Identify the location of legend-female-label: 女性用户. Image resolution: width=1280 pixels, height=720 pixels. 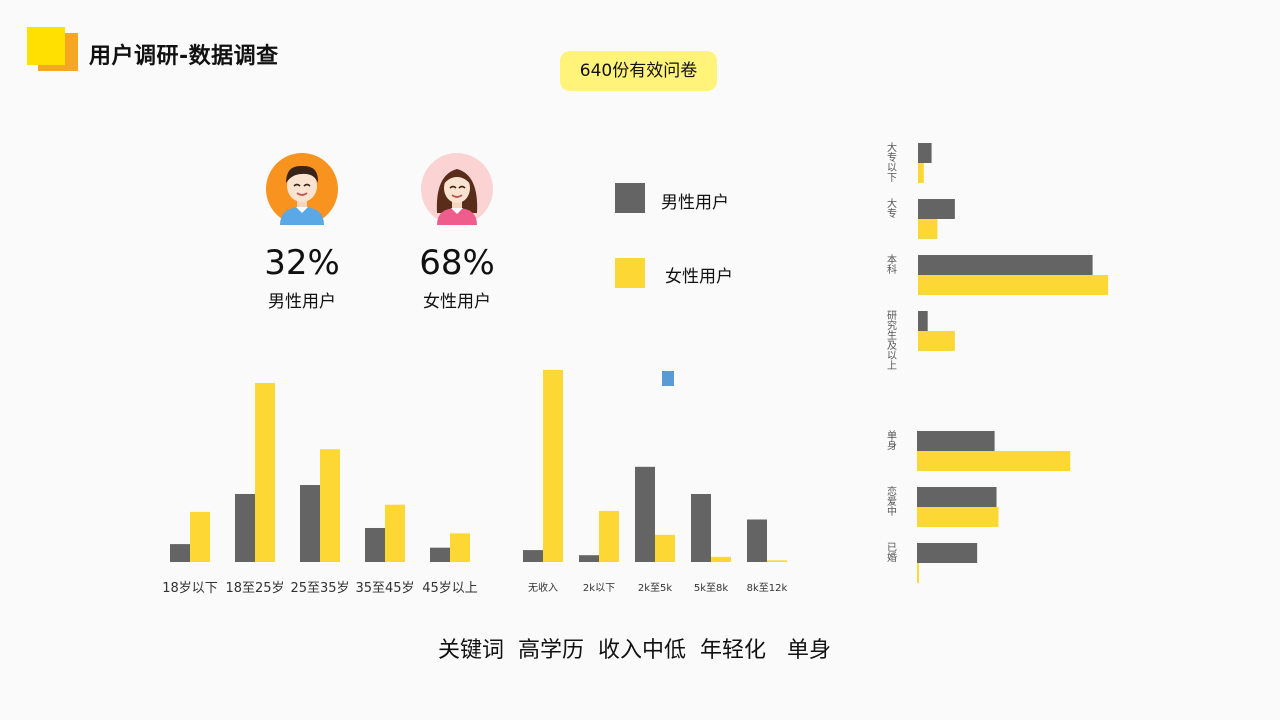
(699, 277).